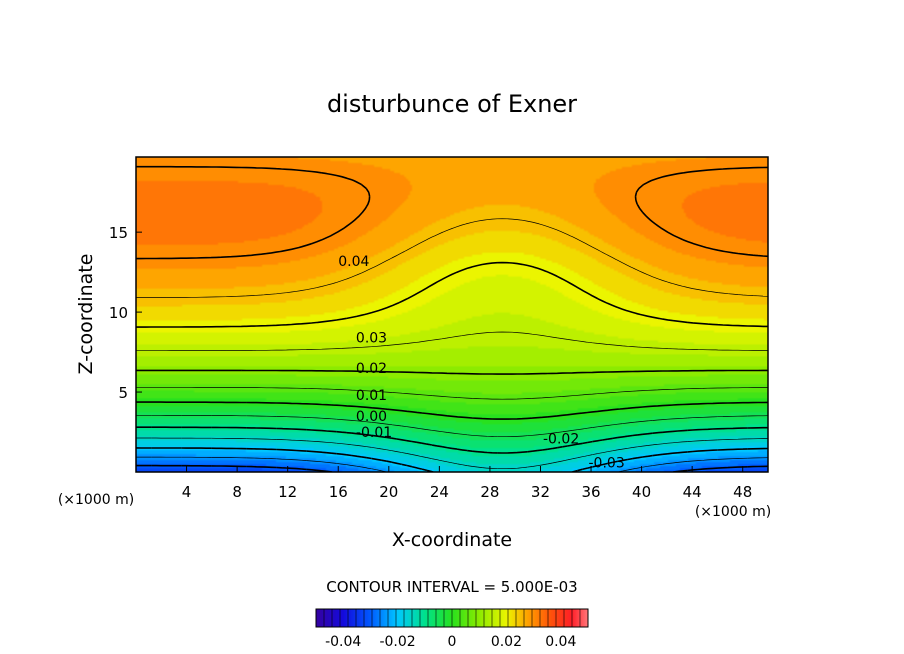 This screenshot has width=904, height=654. I want to click on colorbar-tick-label: -0.04, so click(343, 642).